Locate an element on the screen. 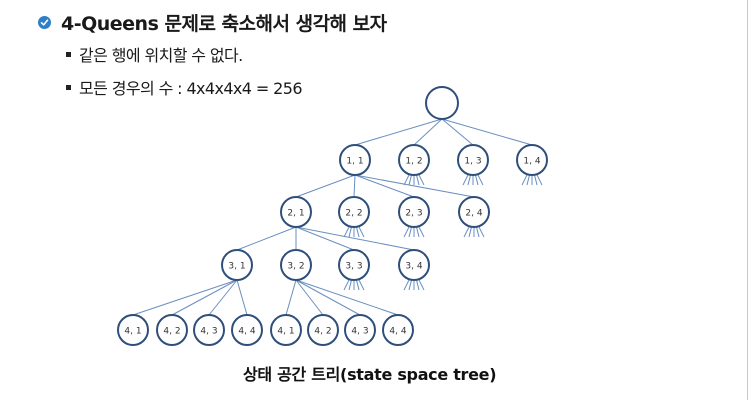  check-circle-icon is located at coordinates (44, 22).